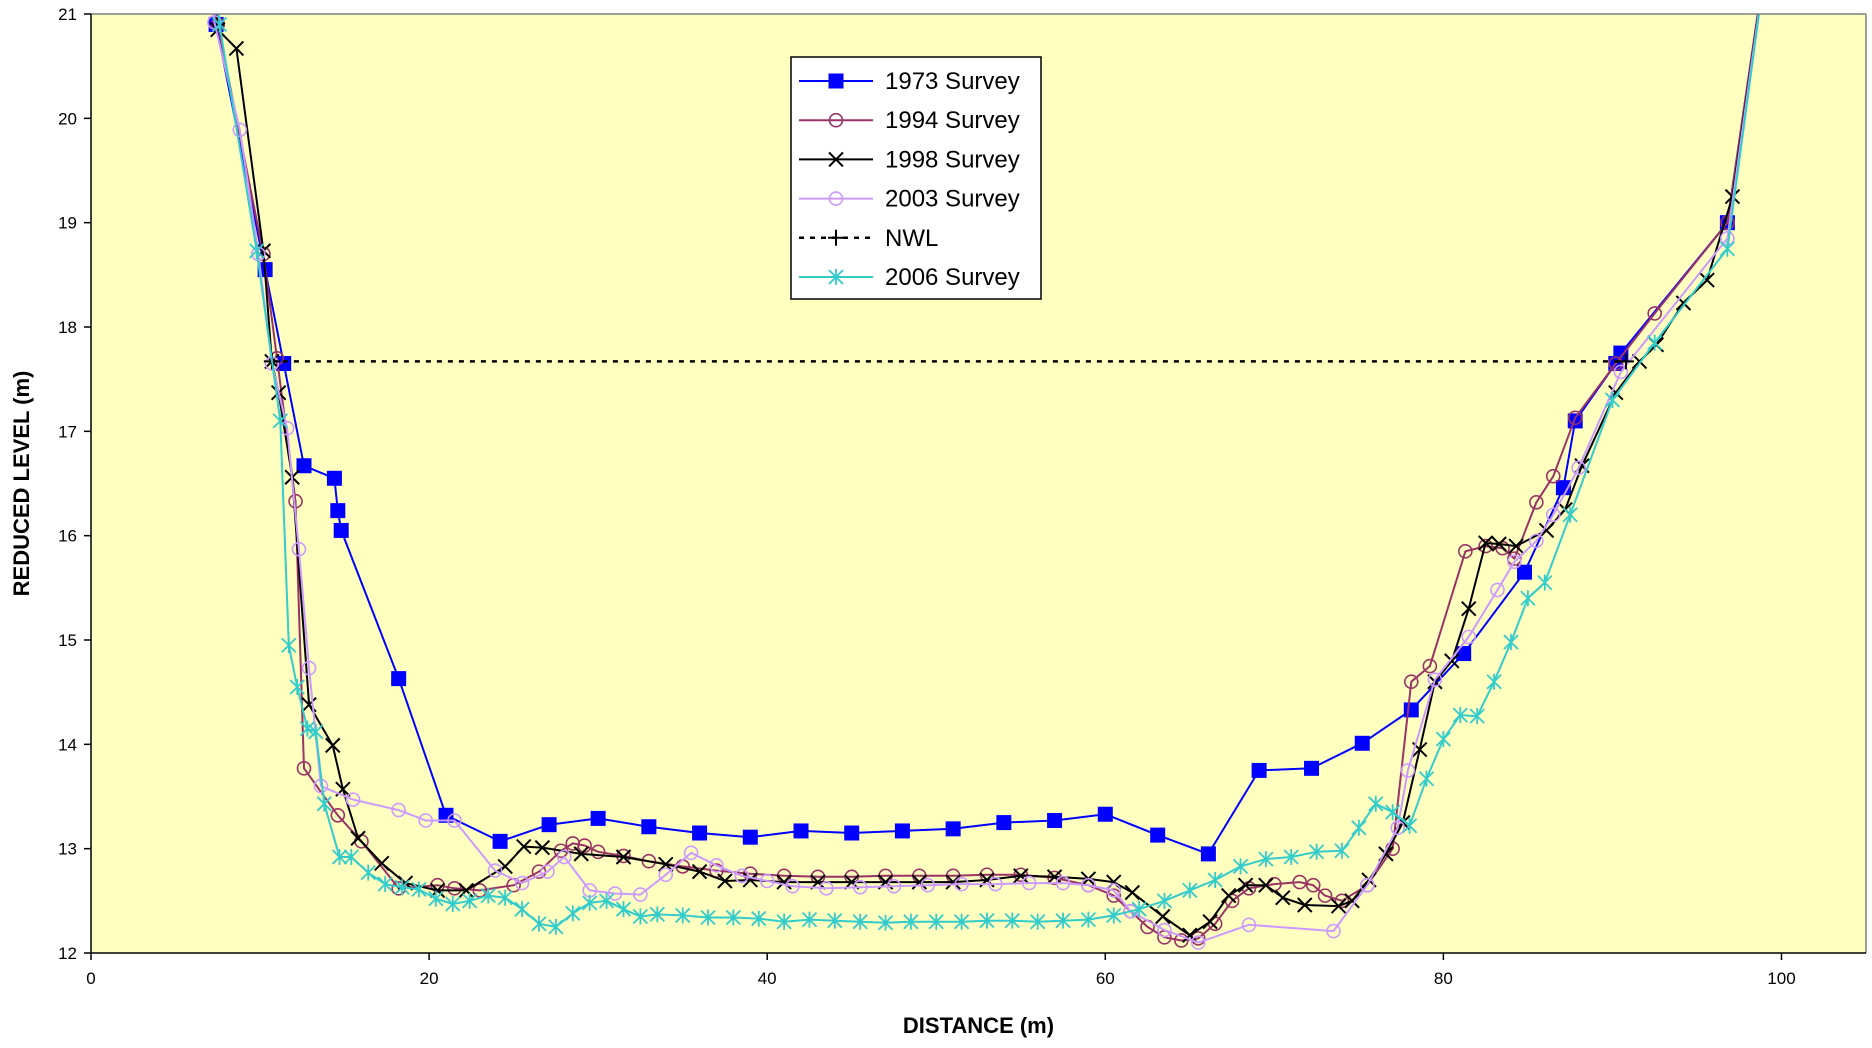 The image size is (1872, 1048). Describe the element at coordinates (1781, 978) in the screenshot. I see `x-tick-label: 100` at that location.